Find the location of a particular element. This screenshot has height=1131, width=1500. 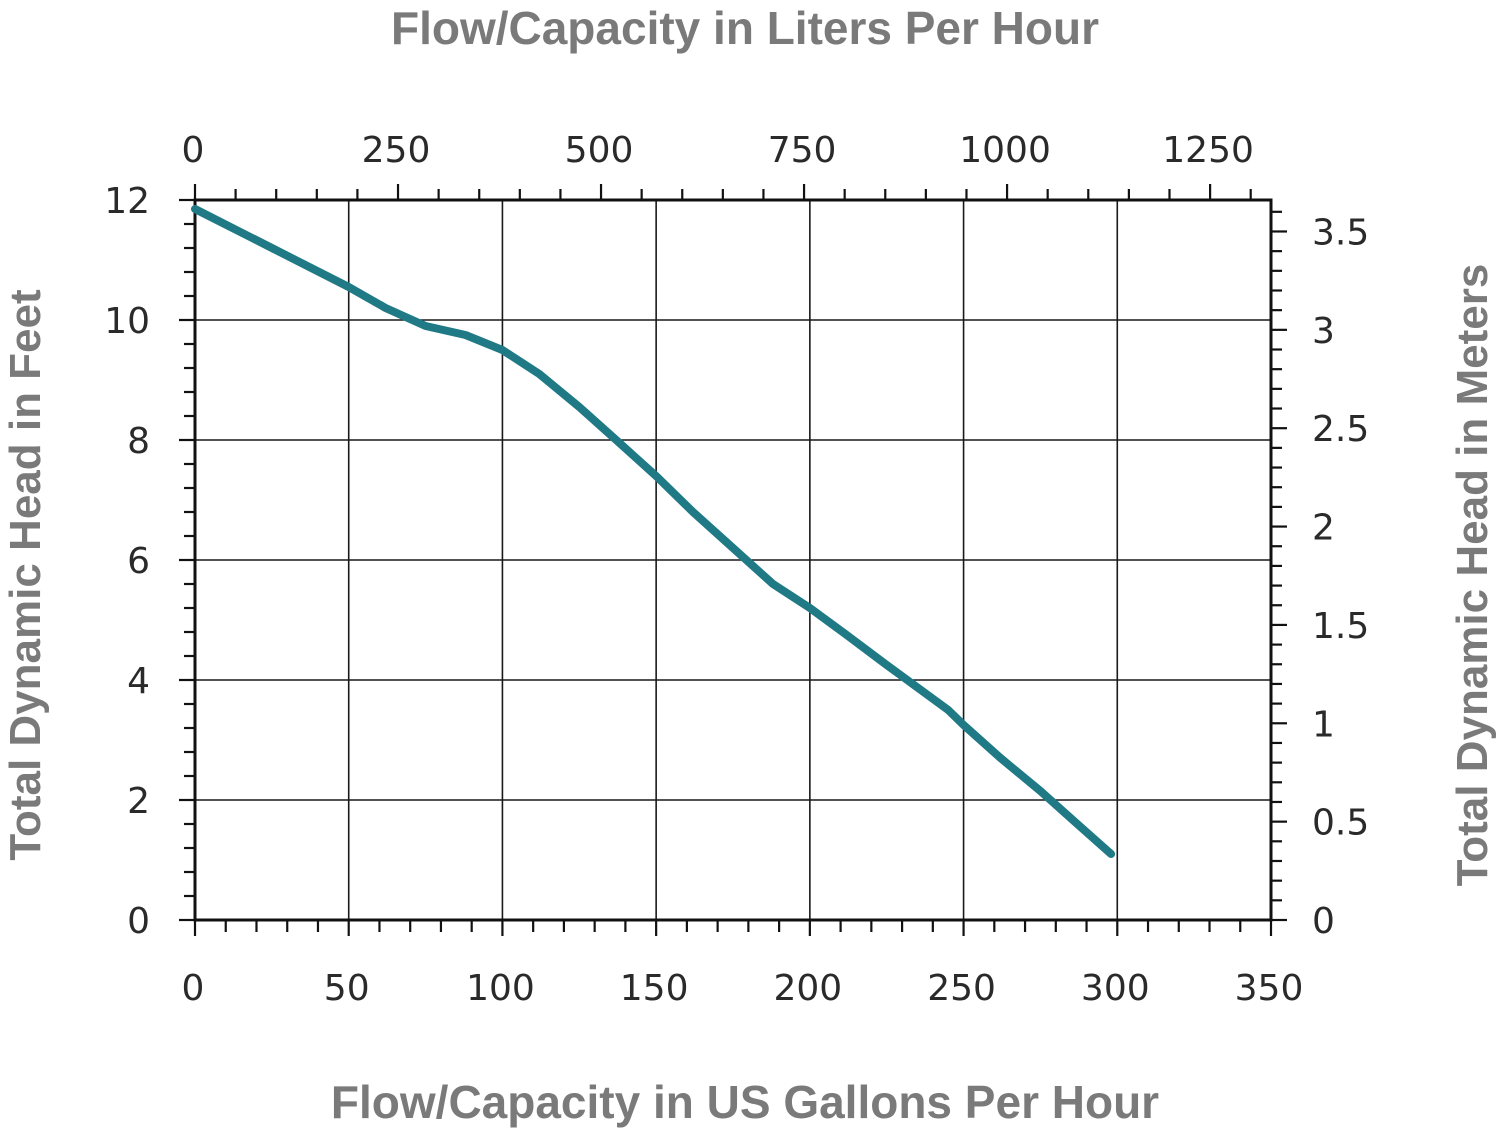

x-bottom-tick-label: 50 is located at coordinates (347, 988).